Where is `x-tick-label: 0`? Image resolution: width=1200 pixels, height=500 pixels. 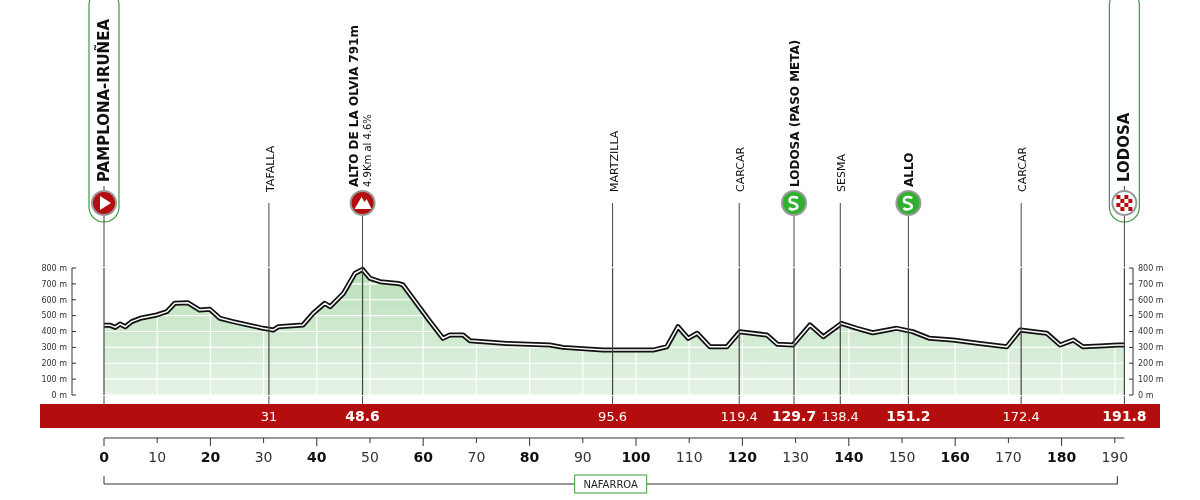 x-tick-label: 0 is located at coordinates (104, 457).